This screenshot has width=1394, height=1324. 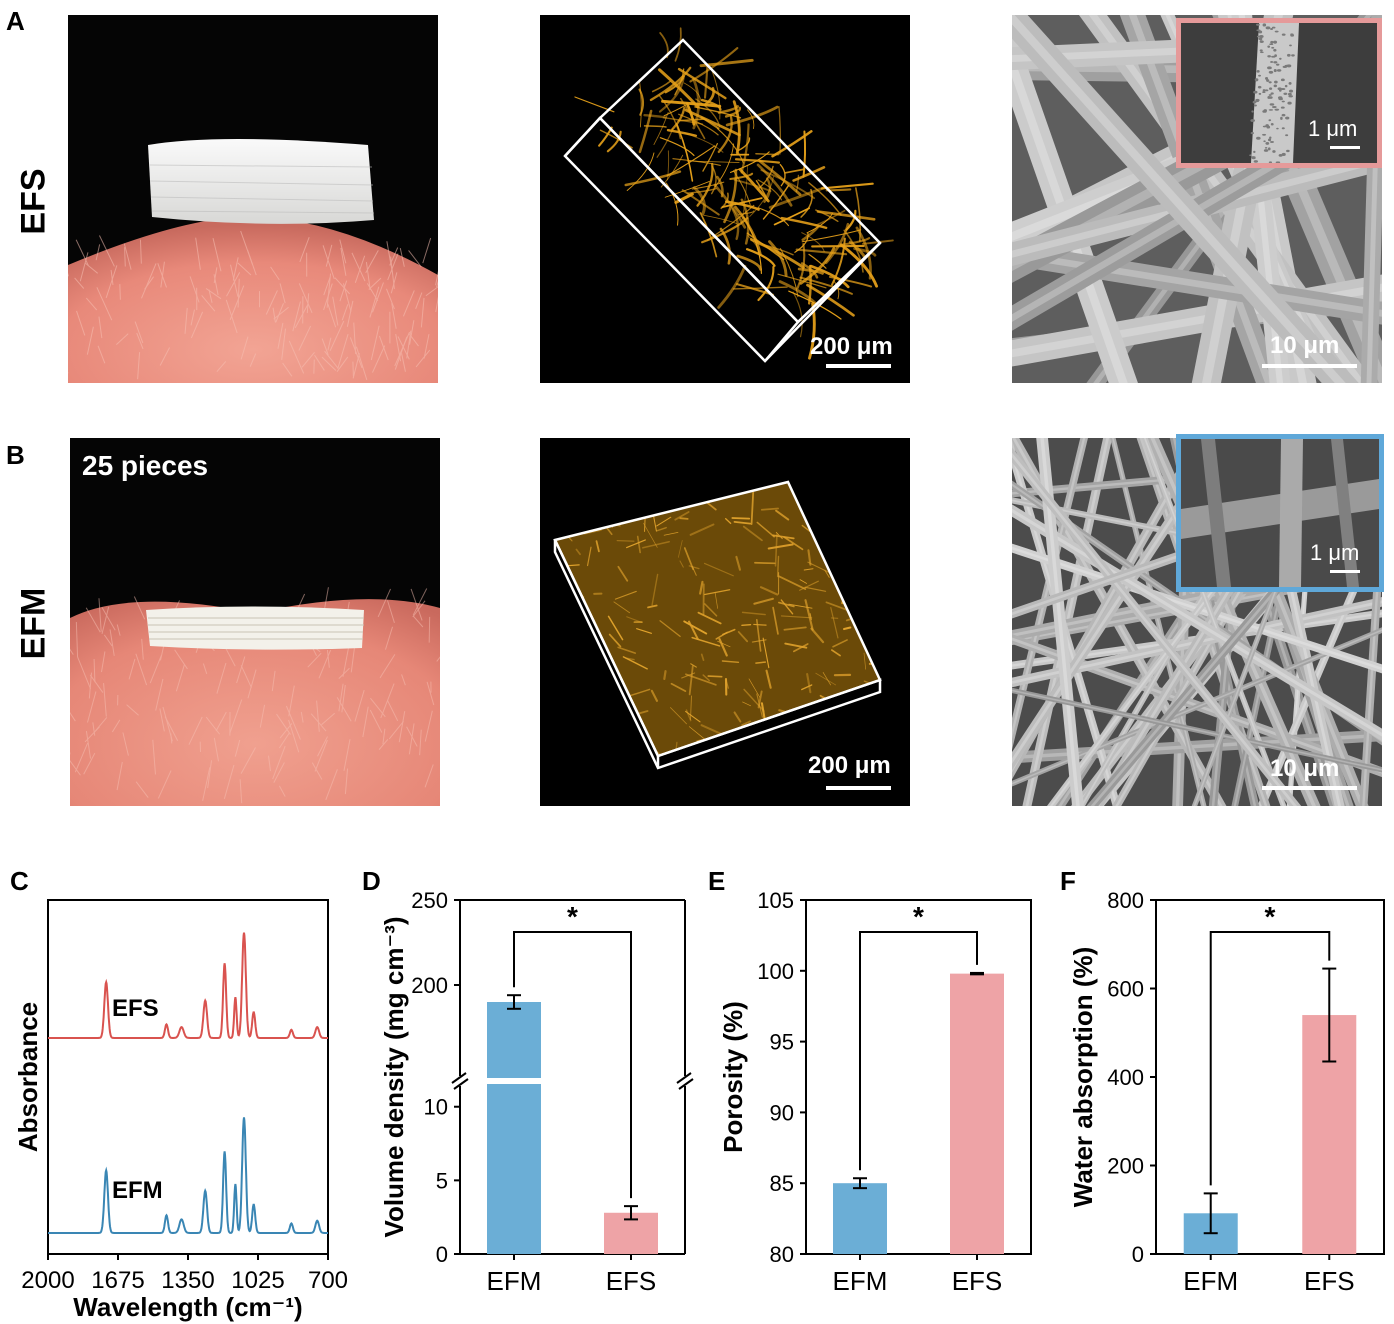 What do you see at coordinates (33, 201) in the screenshot?
I see `row-label-efs: EFS` at bounding box center [33, 201].